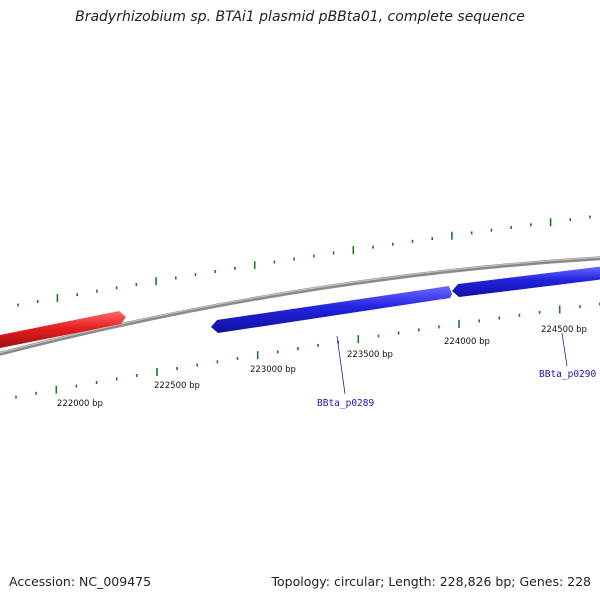 The height and width of the screenshot is (600, 600). Describe the element at coordinates (567, 374) in the screenshot. I see `gene-label-bbta-p0290: BBta_p0290` at that location.